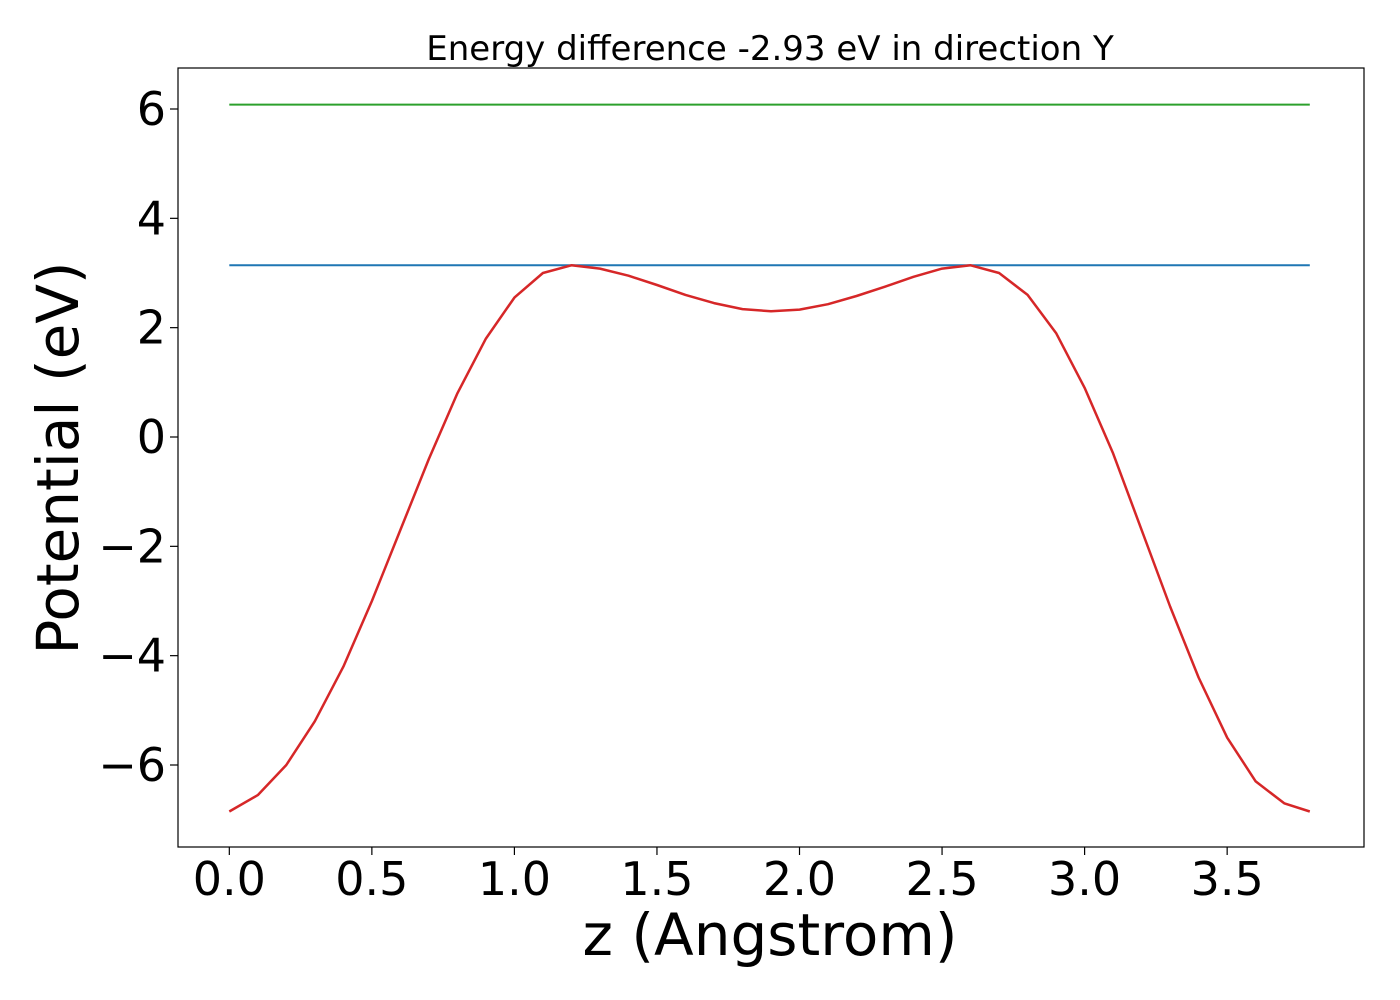 The width and height of the screenshot is (1400, 1000). What do you see at coordinates (514, 879) in the screenshot?
I see `x-tick-label: 1.0` at bounding box center [514, 879].